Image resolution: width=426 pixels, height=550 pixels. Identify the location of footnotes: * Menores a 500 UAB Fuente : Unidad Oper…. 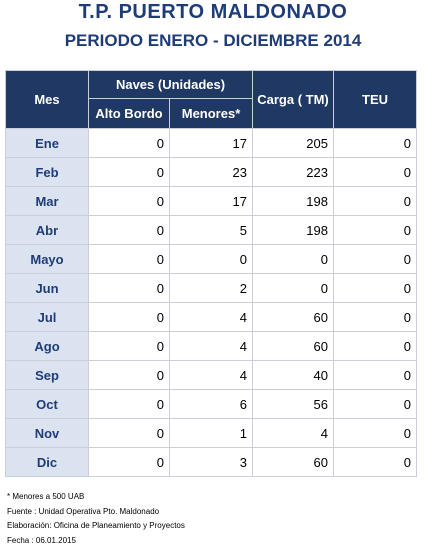
(96, 519).